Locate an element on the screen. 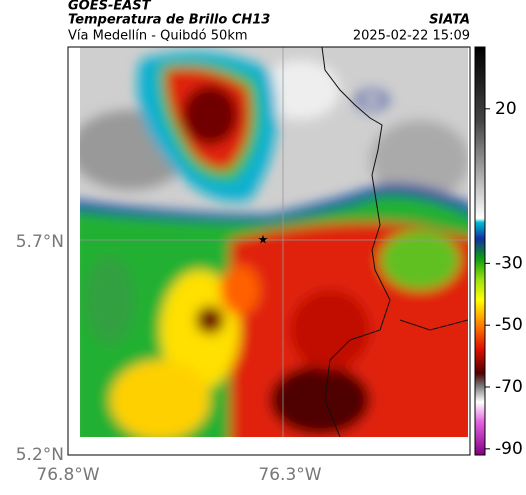 This screenshot has height=495, width=526. colorbar-tick-label: -30 is located at coordinates (509, 263).